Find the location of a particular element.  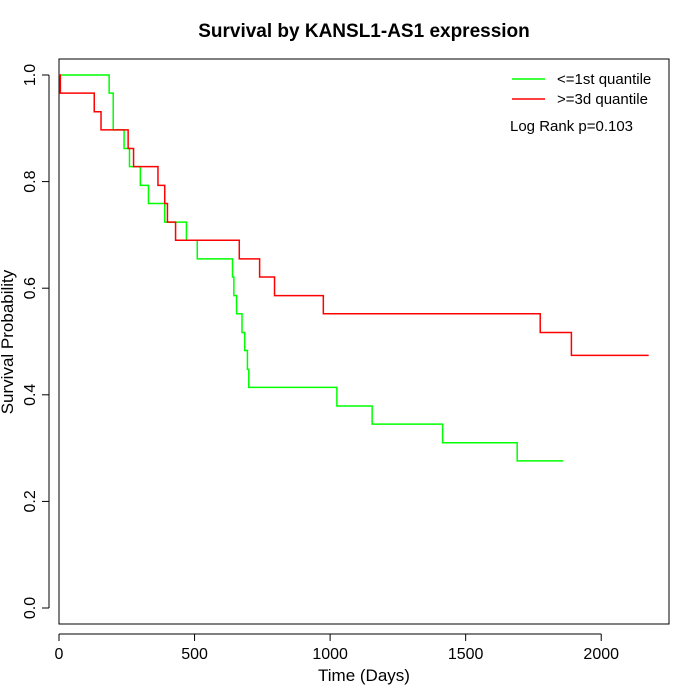

y-tick-label: 0.4 is located at coordinates (30, 395).